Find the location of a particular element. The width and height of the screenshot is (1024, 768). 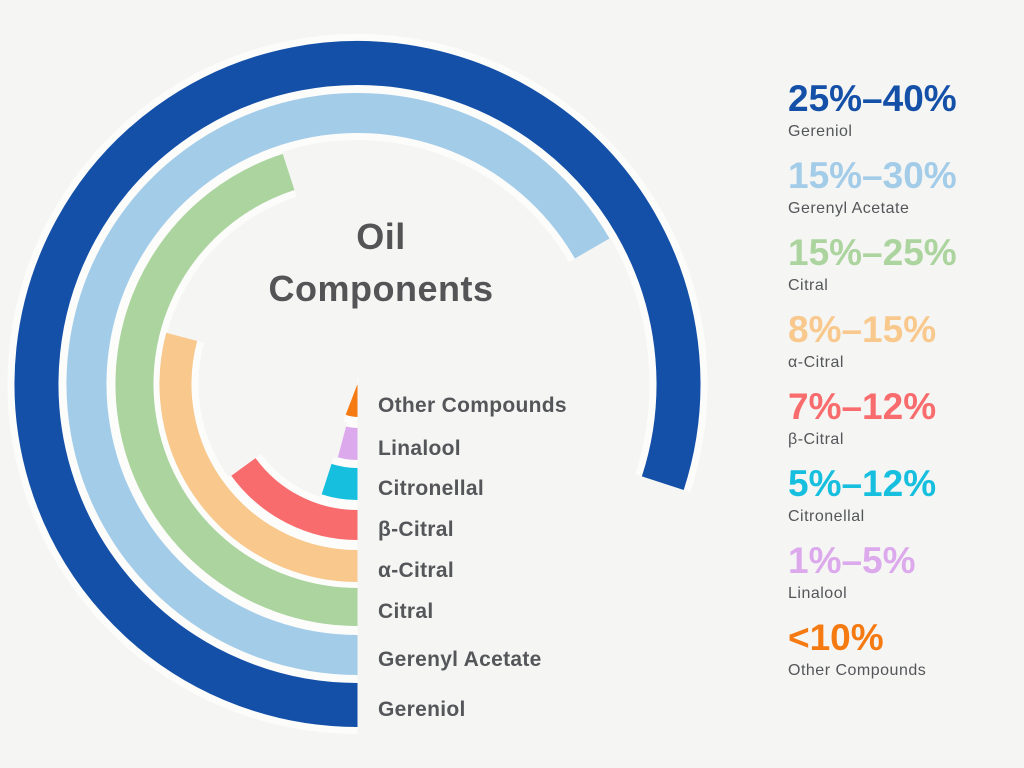

legend-range-linalool: 1%–5% is located at coordinates (852, 560).